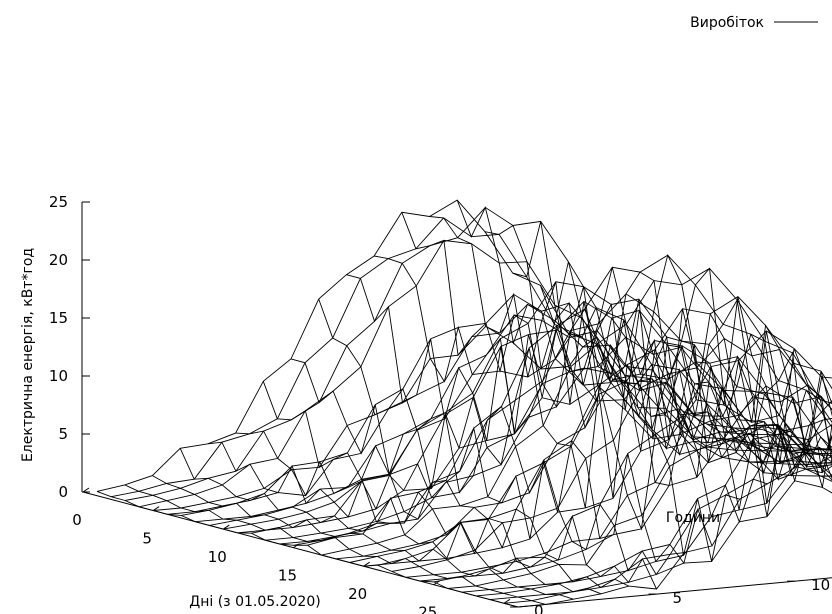  What do you see at coordinates (28, 355) in the screenshot?
I see `z-axis-label: Електрична енергія, кВт*год` at bounding box center [28, 355].